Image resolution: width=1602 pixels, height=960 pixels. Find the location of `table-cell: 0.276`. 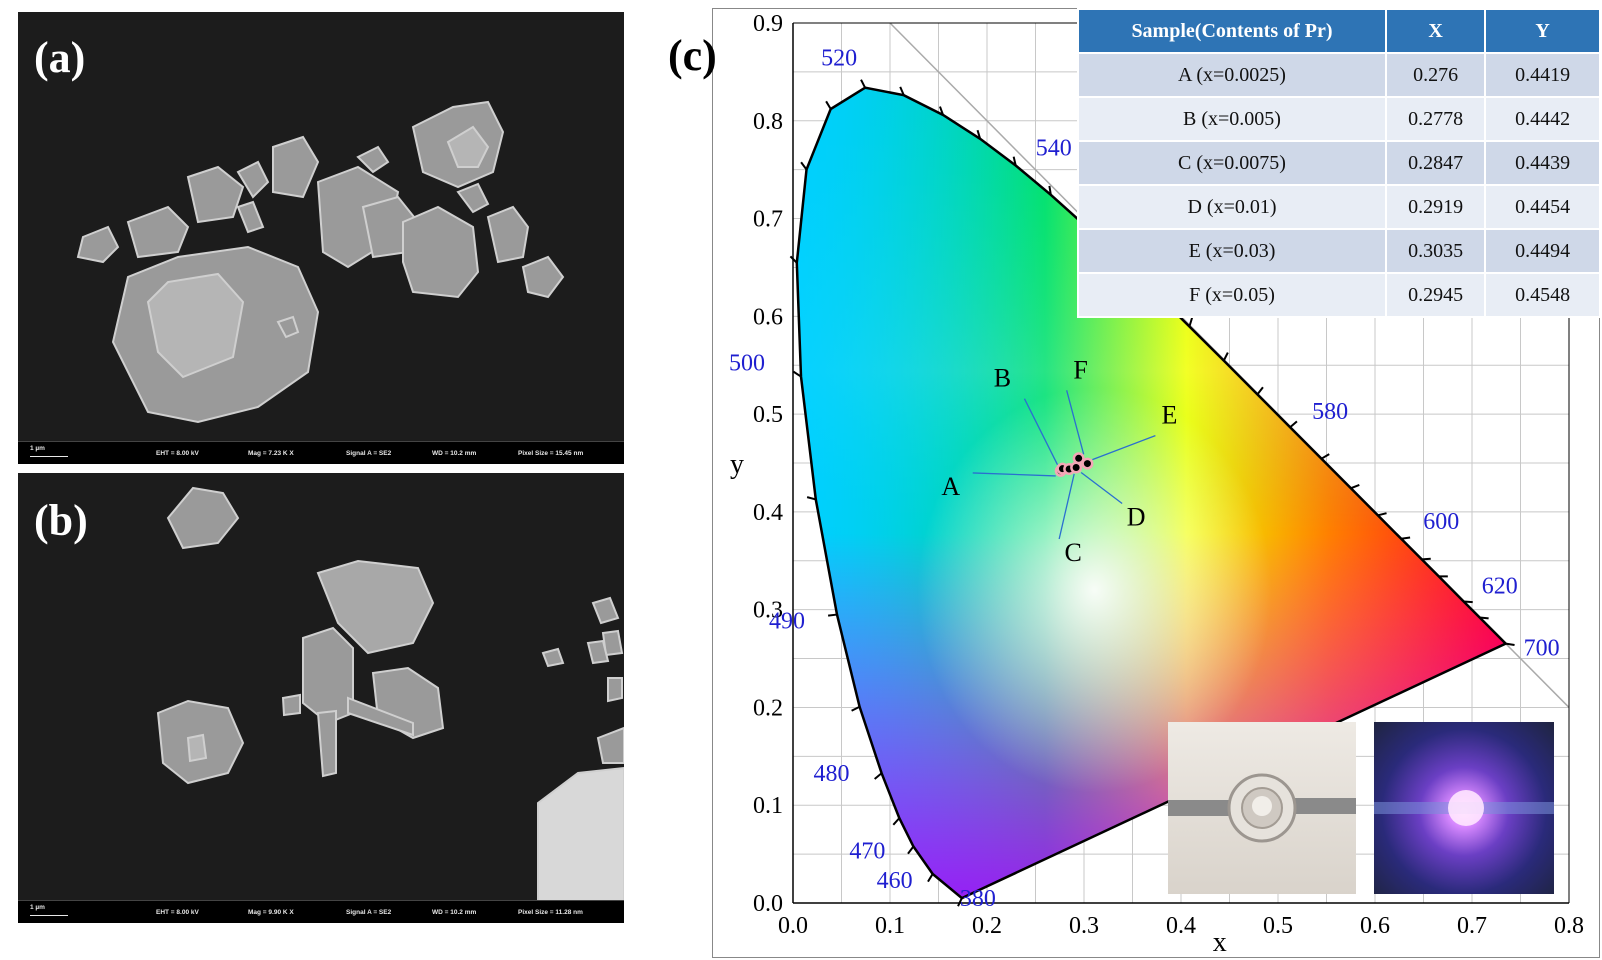

table-cell: 0.276 is located at coordinates (1435, 75).